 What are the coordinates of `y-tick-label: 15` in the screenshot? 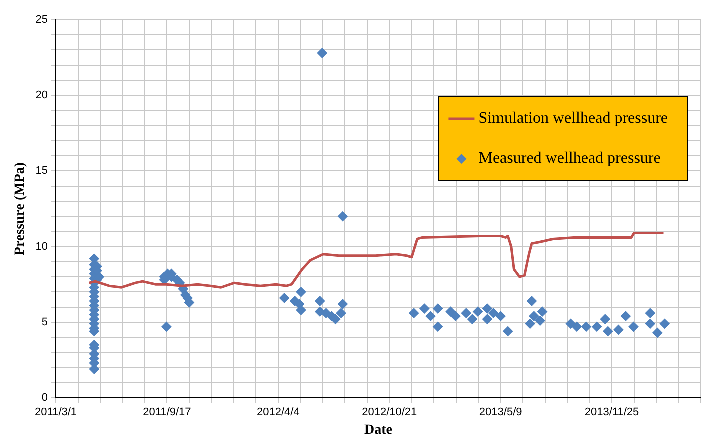 It's located at (42, 171).